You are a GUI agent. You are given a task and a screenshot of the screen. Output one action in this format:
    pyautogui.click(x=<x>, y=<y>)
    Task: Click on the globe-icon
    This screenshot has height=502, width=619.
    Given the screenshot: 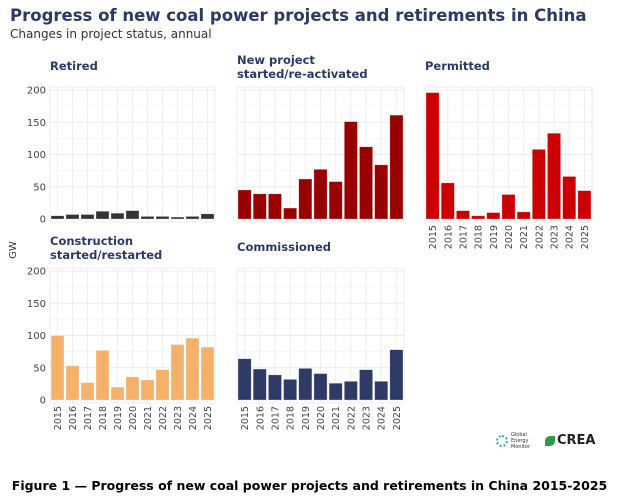 What is the action you would take?
    pyautogui.click(x=502, y=441)
    